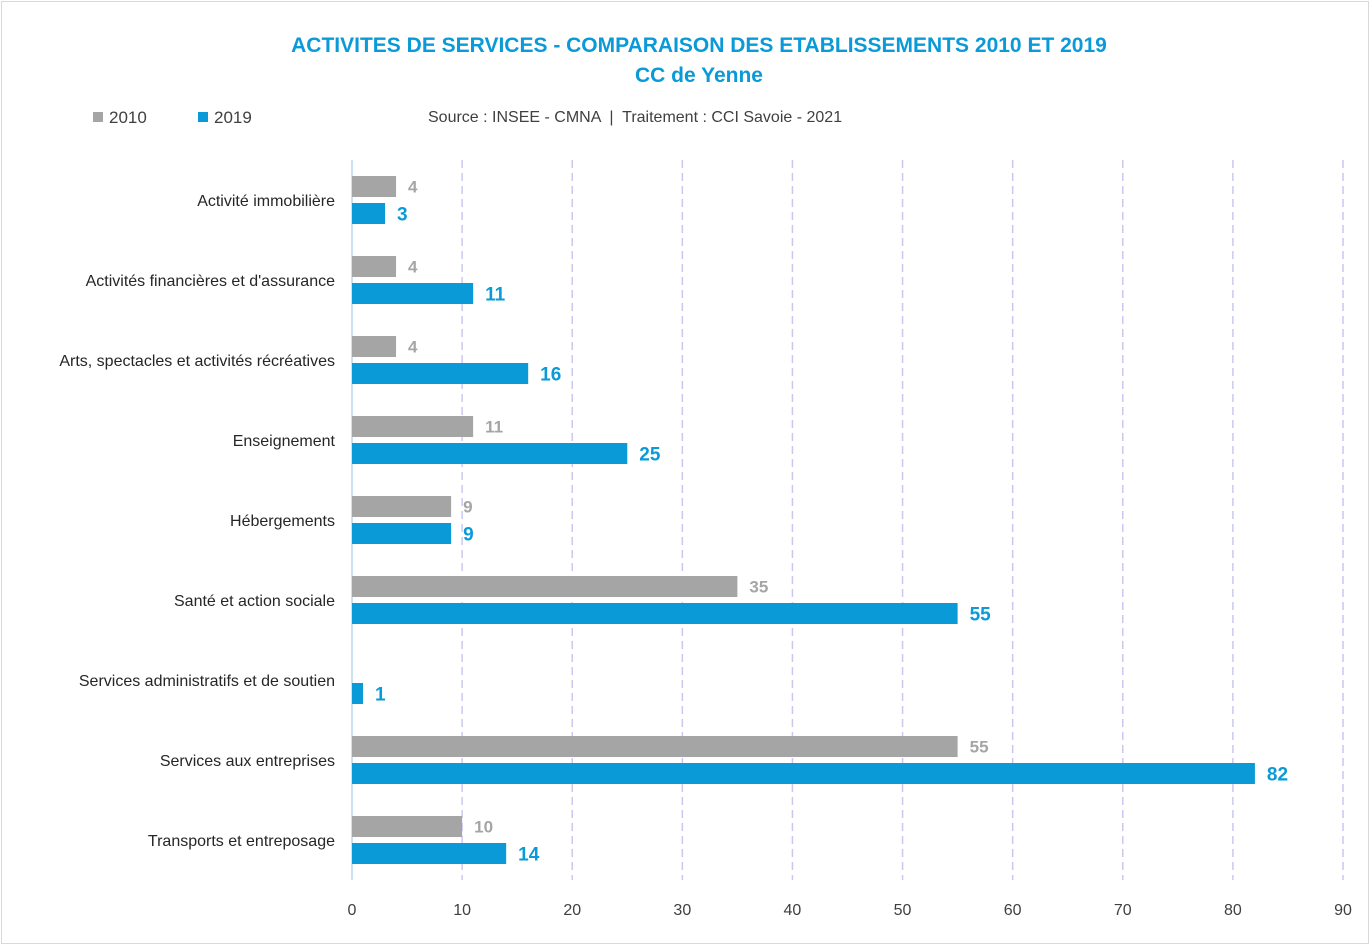 This screenshot has width=1372, height=947. What do you see at coordinates (233, 117) in the screenshot?
I see `legend-label-2019: 2019` at bounding box center [233, 117].